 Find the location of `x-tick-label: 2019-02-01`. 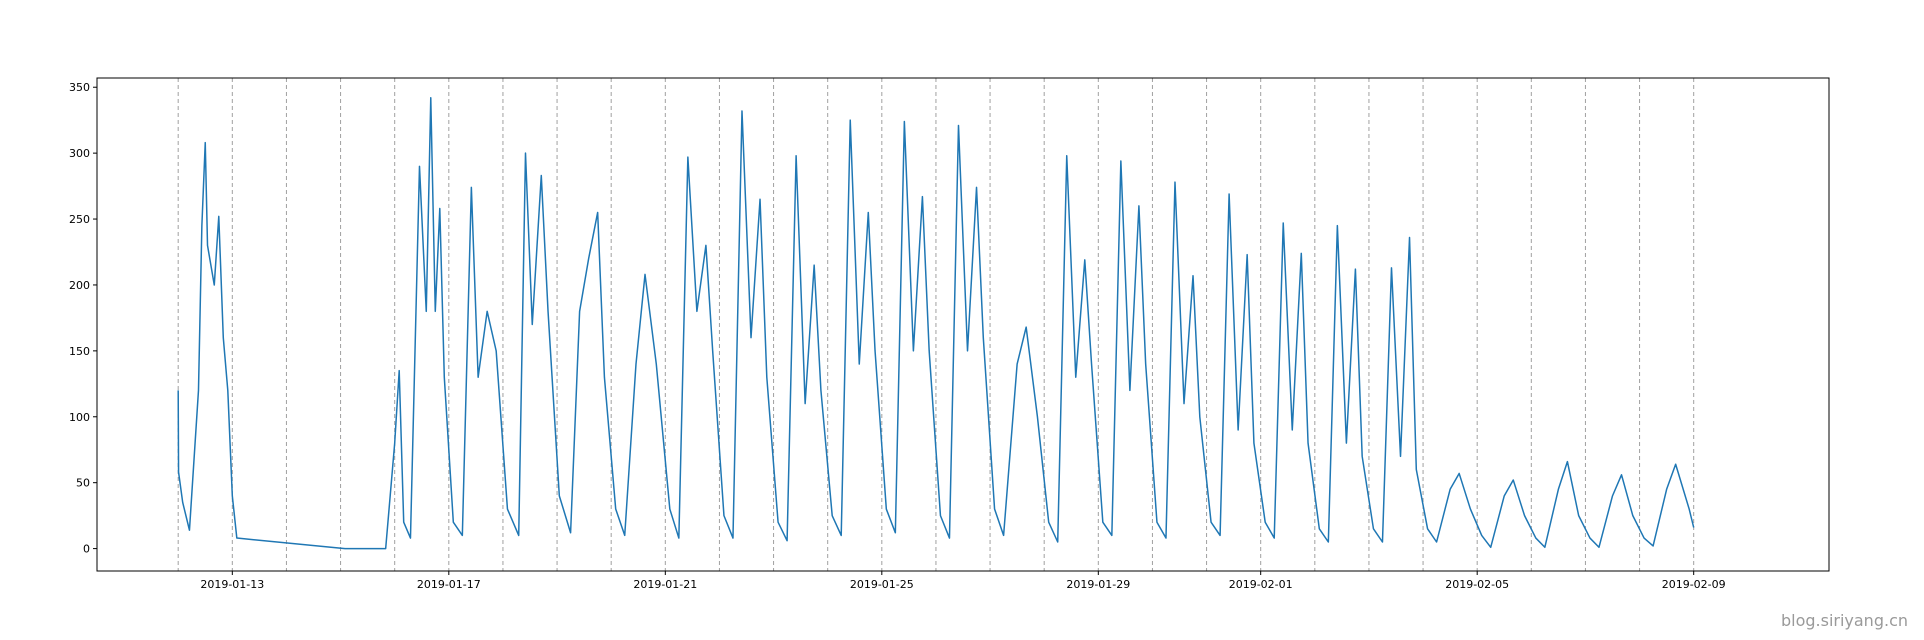

x-tick-label: 2019-02-01 is located at coordinates (1261, 584).